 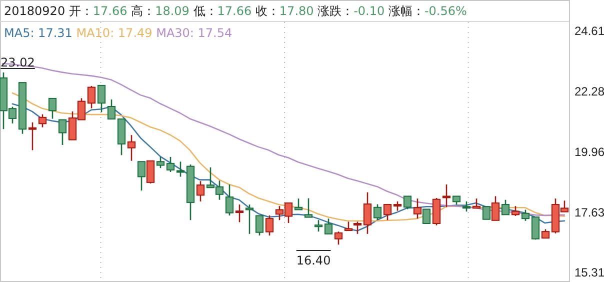 What do you see at coordinates (589, 31) in the screenshot?
I see `y-tick-label: 24.61` at bounding box center [589, 31].